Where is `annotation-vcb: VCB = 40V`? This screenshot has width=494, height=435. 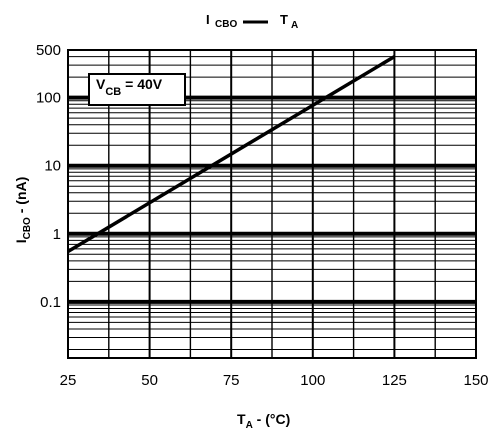
annotation-vcb: VCB = 40V is located at coordinates (129, 87).